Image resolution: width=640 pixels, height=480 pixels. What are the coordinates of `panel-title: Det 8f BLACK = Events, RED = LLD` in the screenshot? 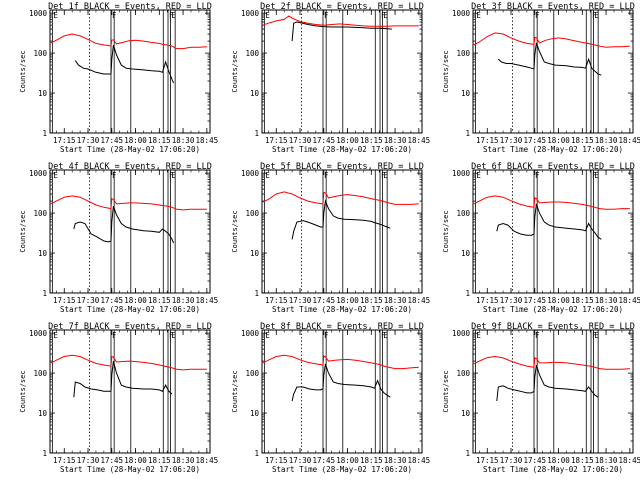 It's located at (342, 327).